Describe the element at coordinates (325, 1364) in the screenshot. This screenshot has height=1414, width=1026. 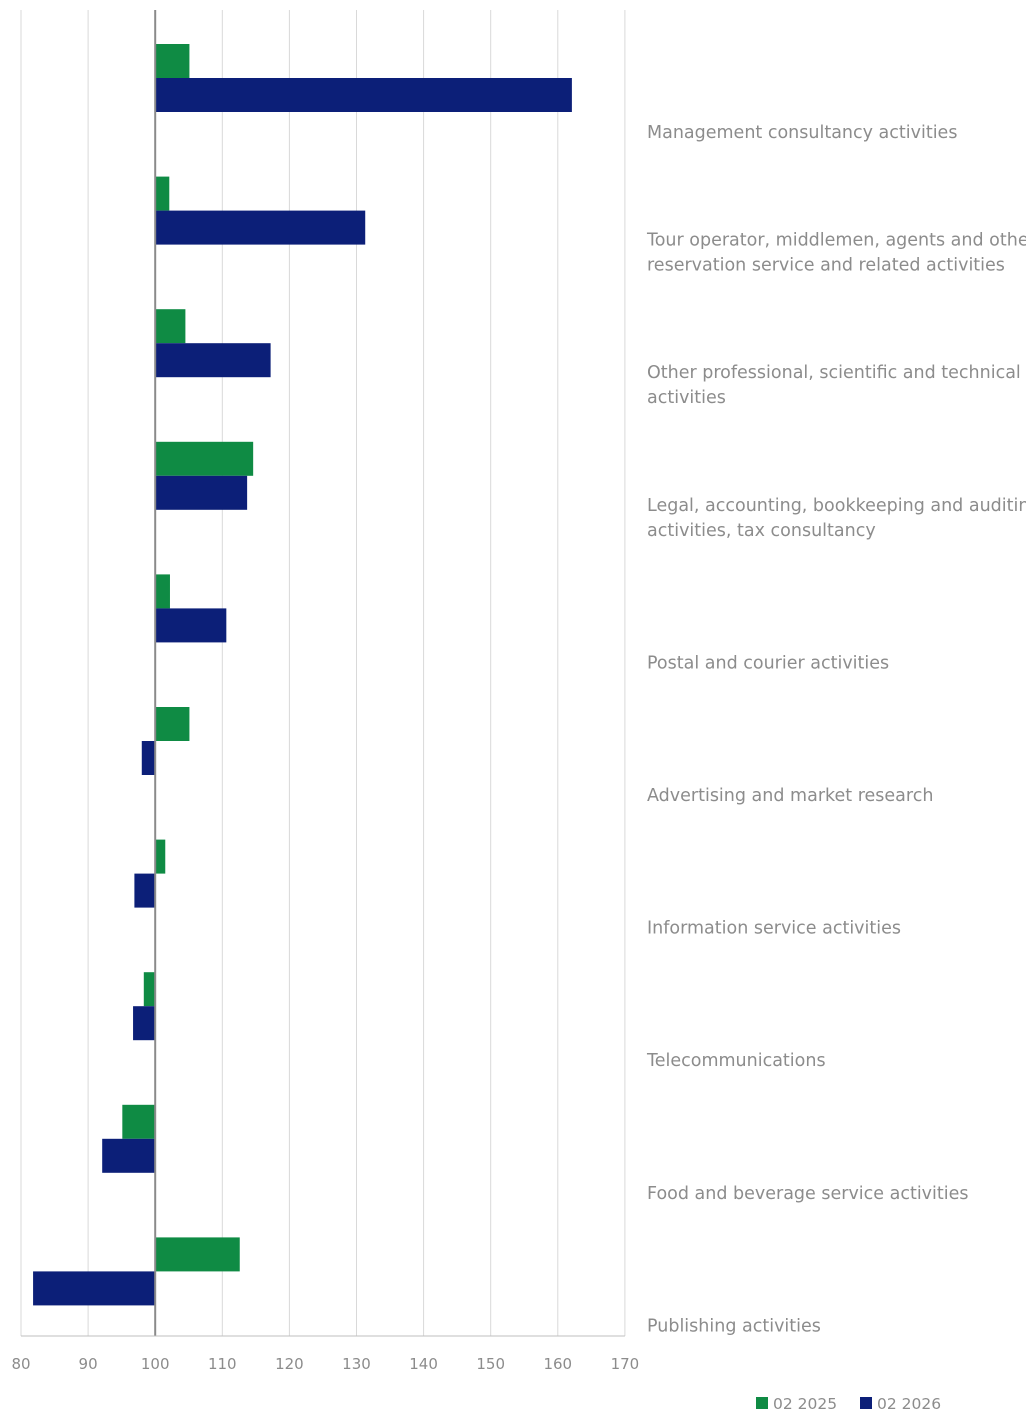
I see `x-tick-labels: 80 90 100 110 120 130 140 150 160 170` at that location.